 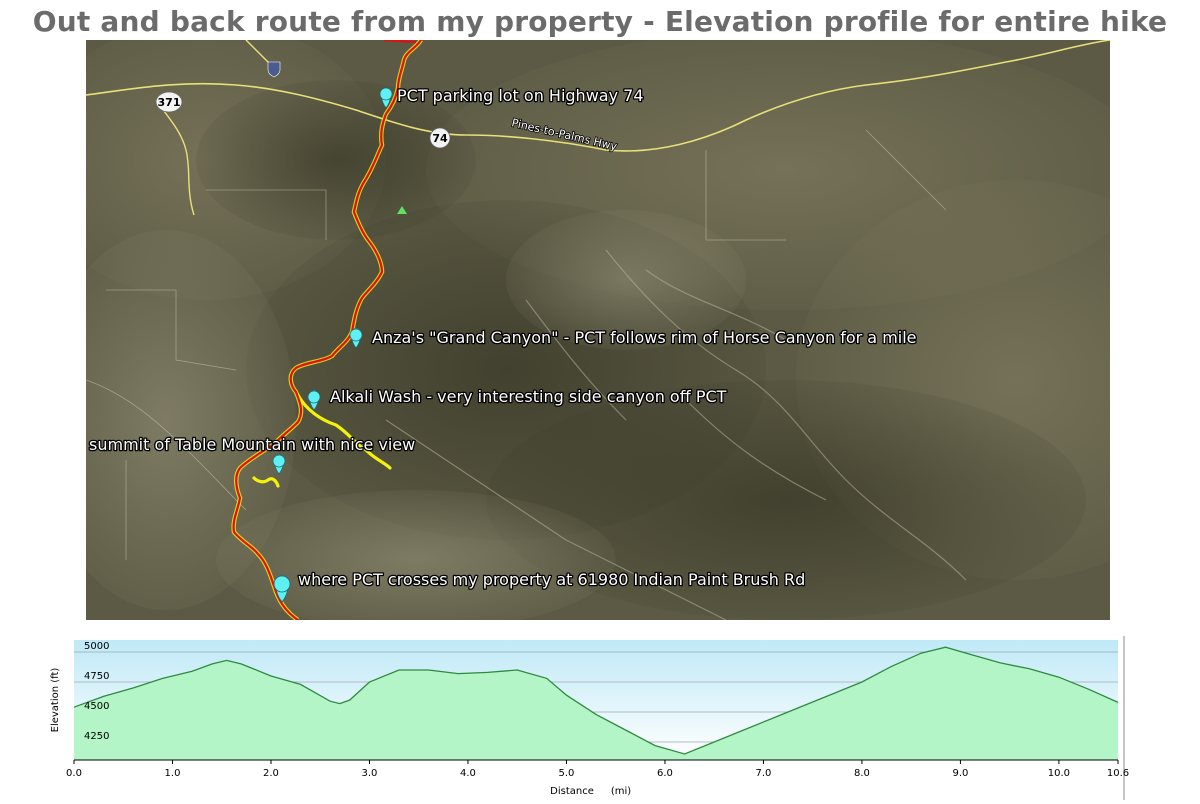 I want to click on y-axis-label: Elevation (ft), so click(x=55, y=700).